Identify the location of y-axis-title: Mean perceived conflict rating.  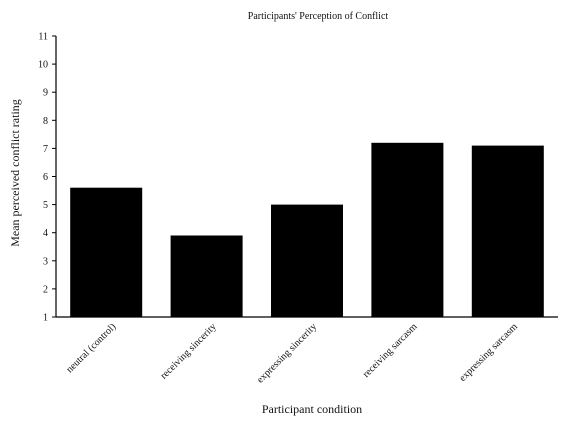
(15, 173).